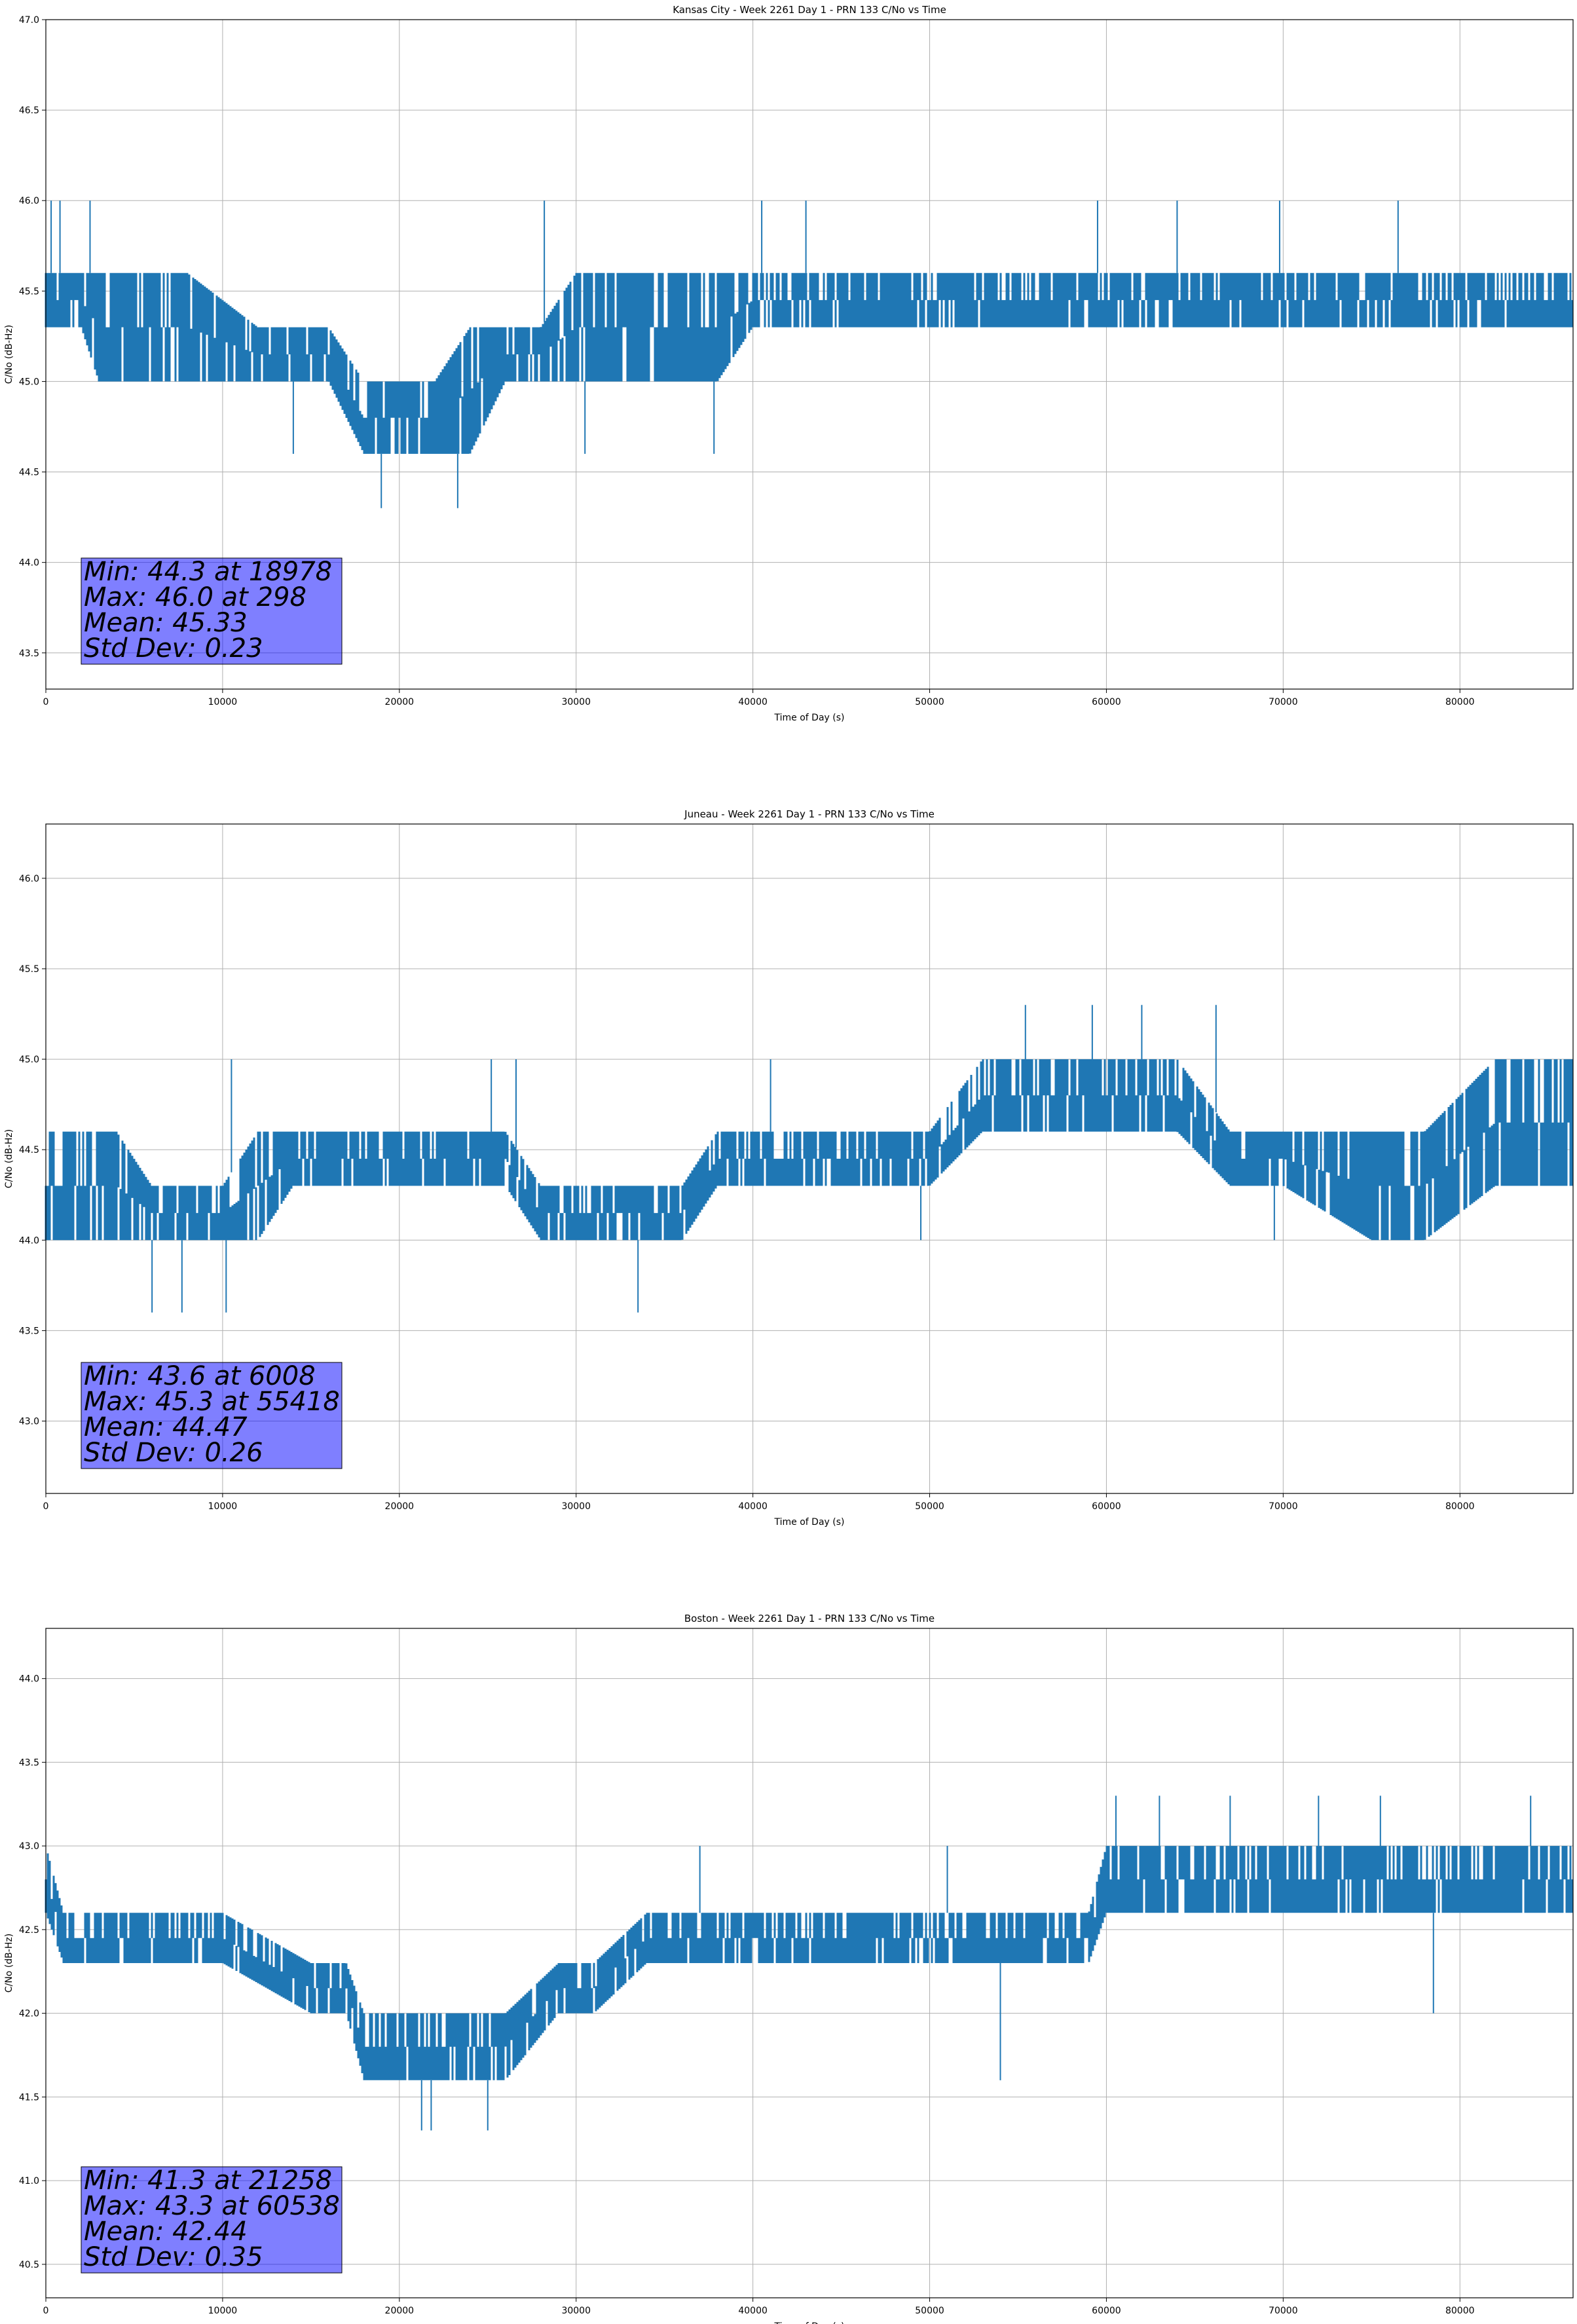  Describe the element at coordinates (29, 1930) in the screenshot. I see `y-tick-label: 42.5` at that location.